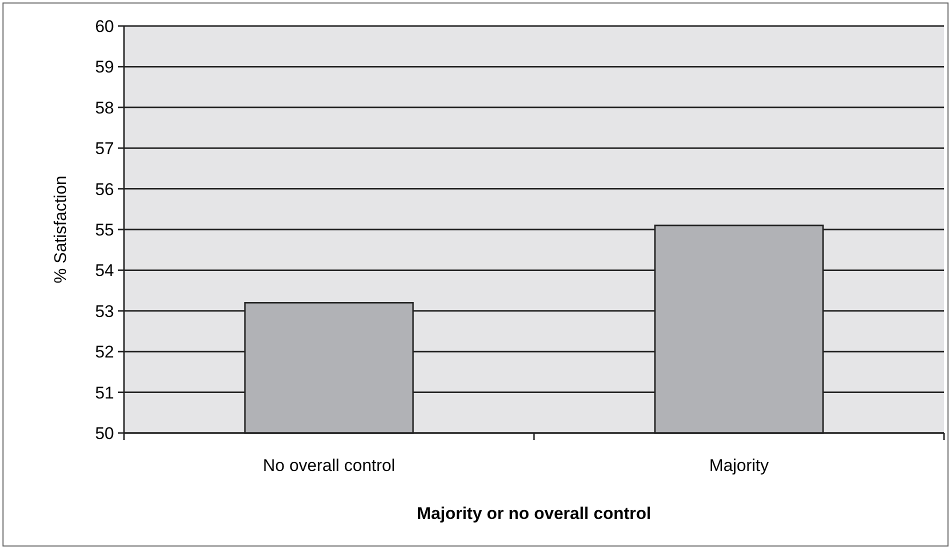 This screenshot has height=549, width=951. Describe the element at coordinates (104, 270) in the screenshot. I see `y-tick-label: 54` at that location.